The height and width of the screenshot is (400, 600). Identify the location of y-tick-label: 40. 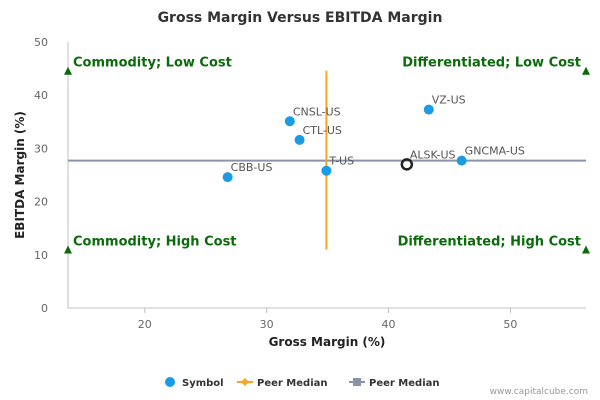
(41, 95).